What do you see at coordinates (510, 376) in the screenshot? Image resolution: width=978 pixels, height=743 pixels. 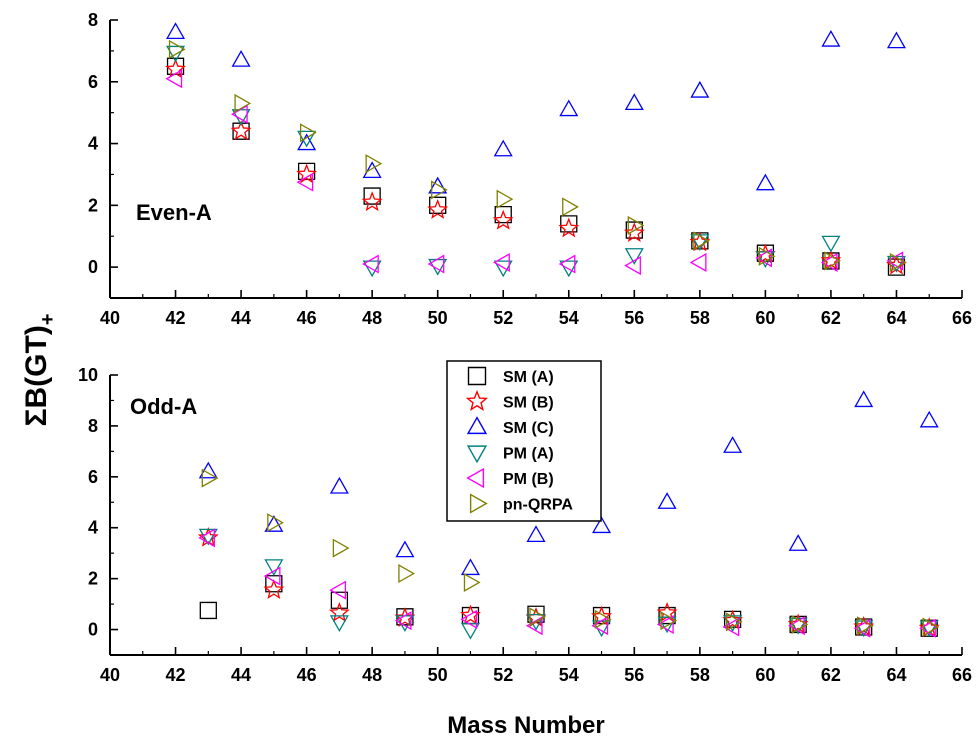 I see `legend-item-sm-a: SM (A)` at bounding box center [510, 376].